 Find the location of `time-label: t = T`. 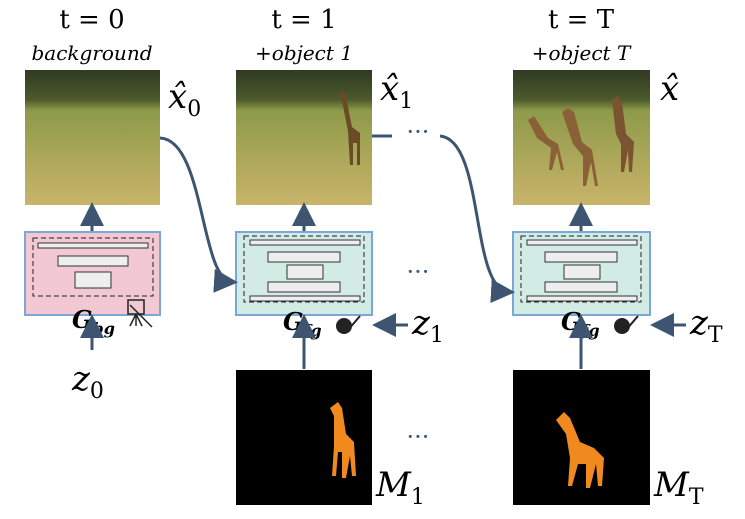

time-label: t = T is located at coordinates (581, 20).